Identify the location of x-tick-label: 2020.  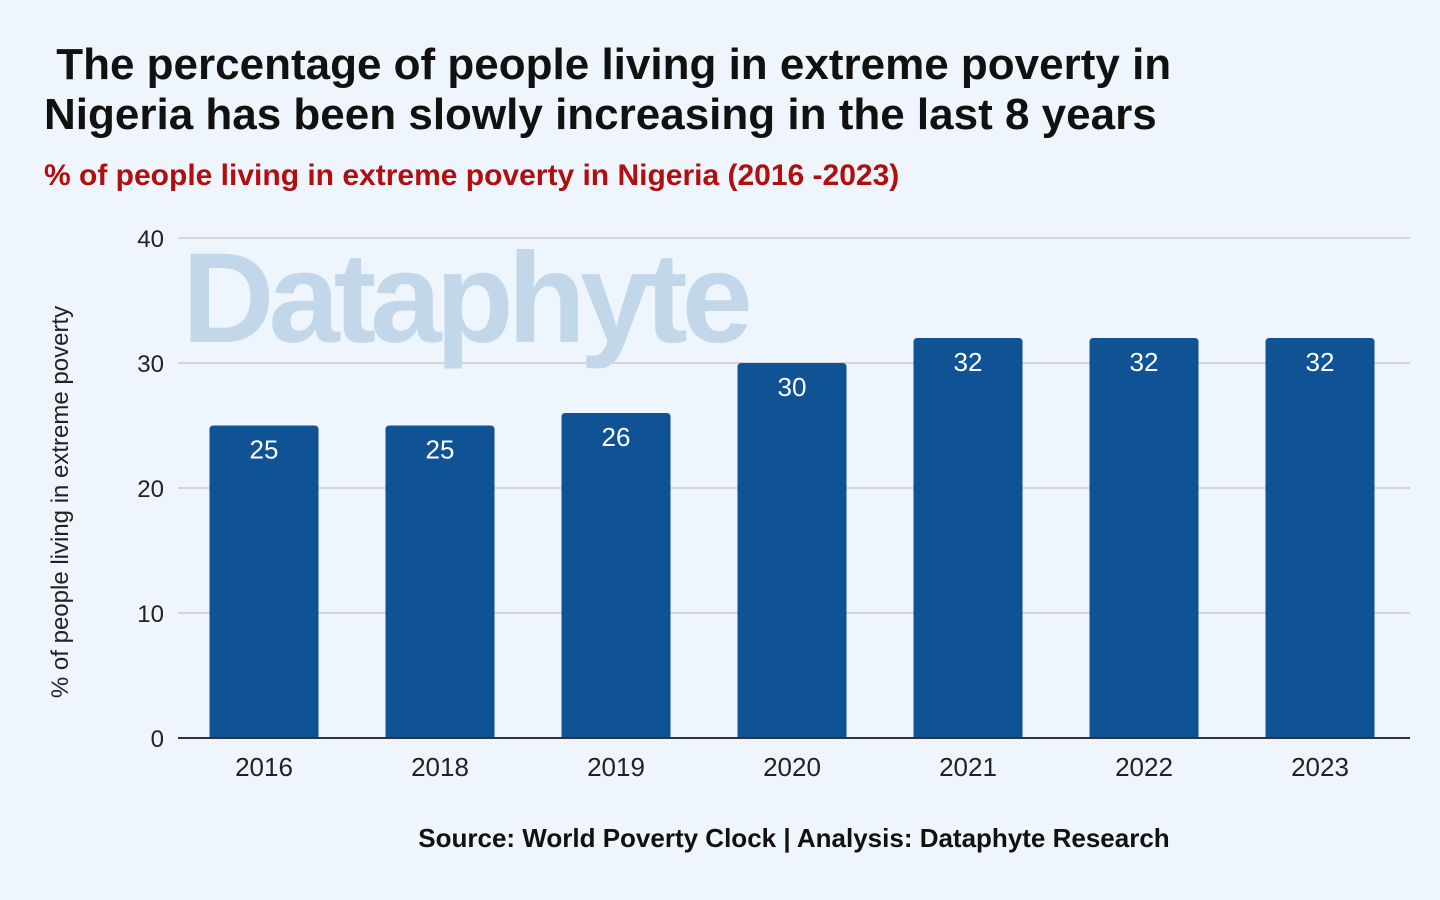
(792, 767).